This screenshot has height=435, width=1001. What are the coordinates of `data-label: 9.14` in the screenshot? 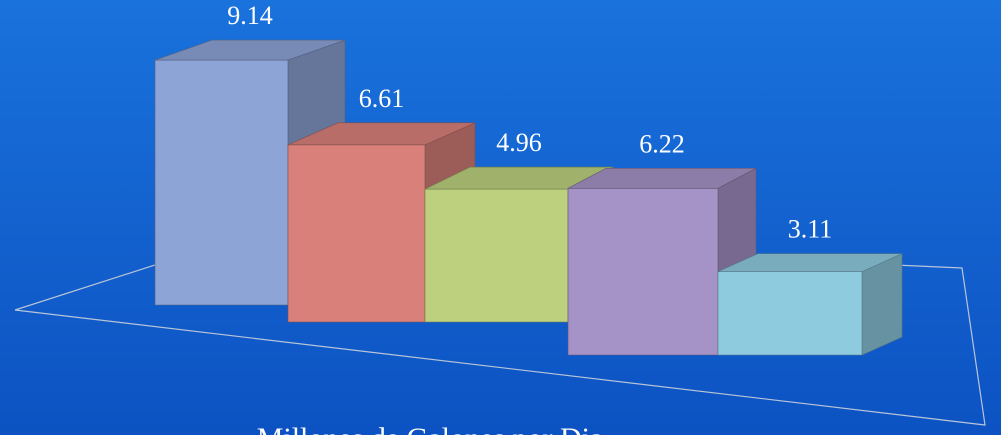 It's located at (250, 15).